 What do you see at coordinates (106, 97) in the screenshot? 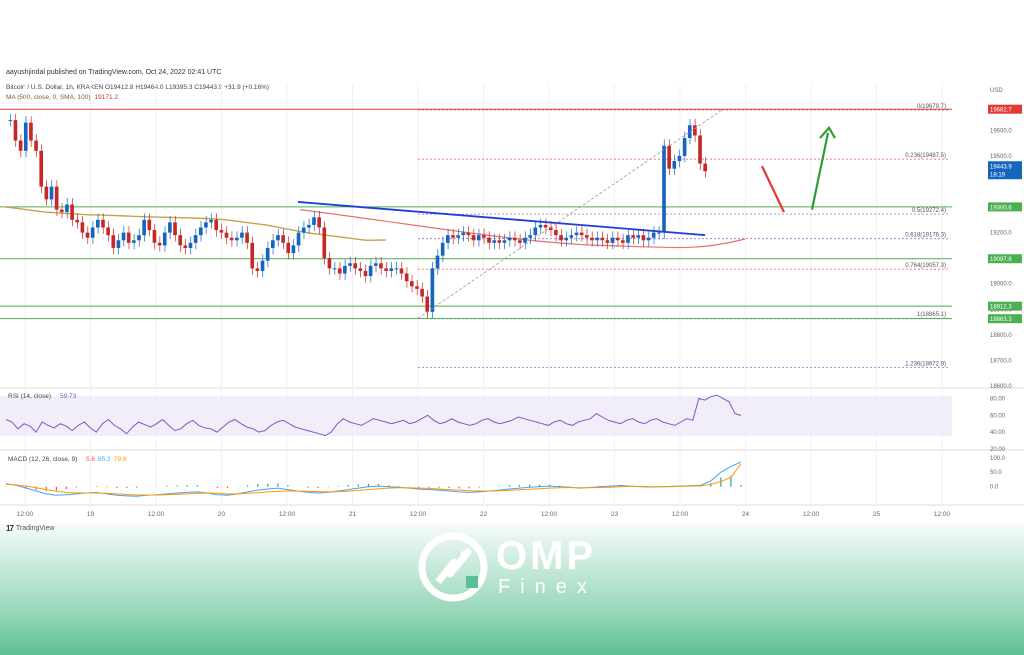
I see `ma-legend-value: 19171.2` at bounding box center [106, 97].